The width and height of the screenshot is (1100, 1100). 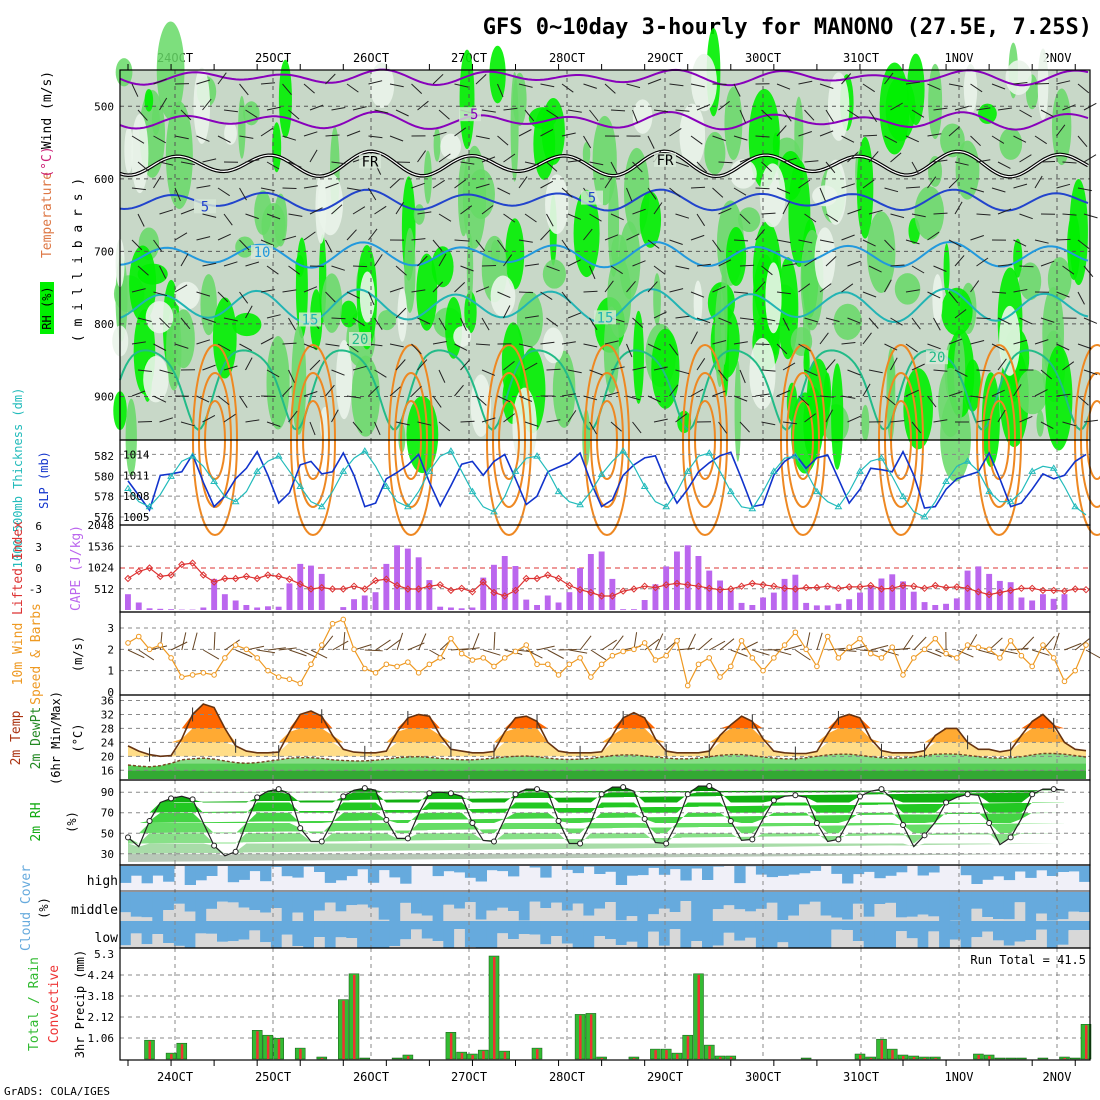 I want to click on side-label: 1000-500mb Thickness (dm), so click(x=18, y=478).